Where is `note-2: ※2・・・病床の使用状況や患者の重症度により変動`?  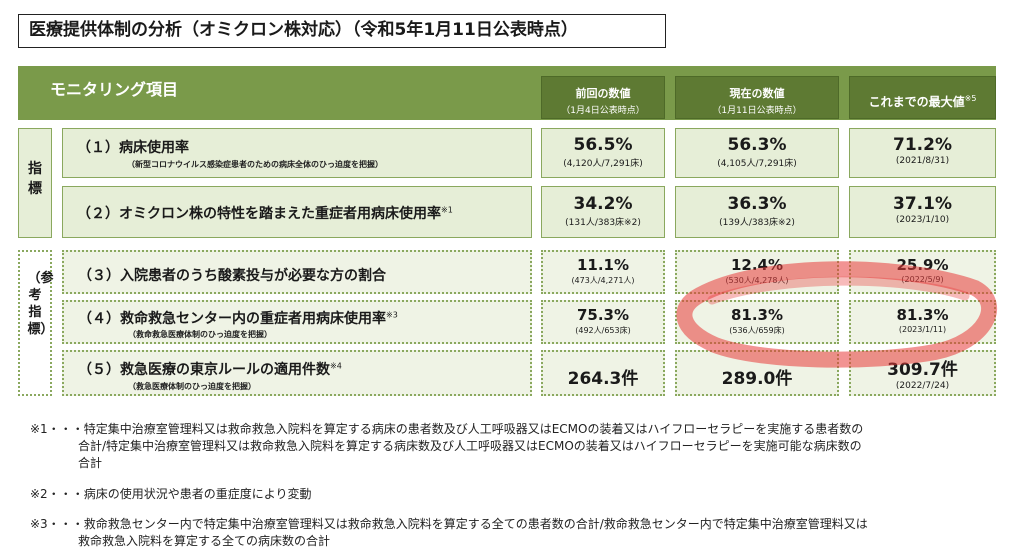
note-2: ※2・・・病床の使用状況や患者の重症度により変動 is located at coordinates (171, 494).